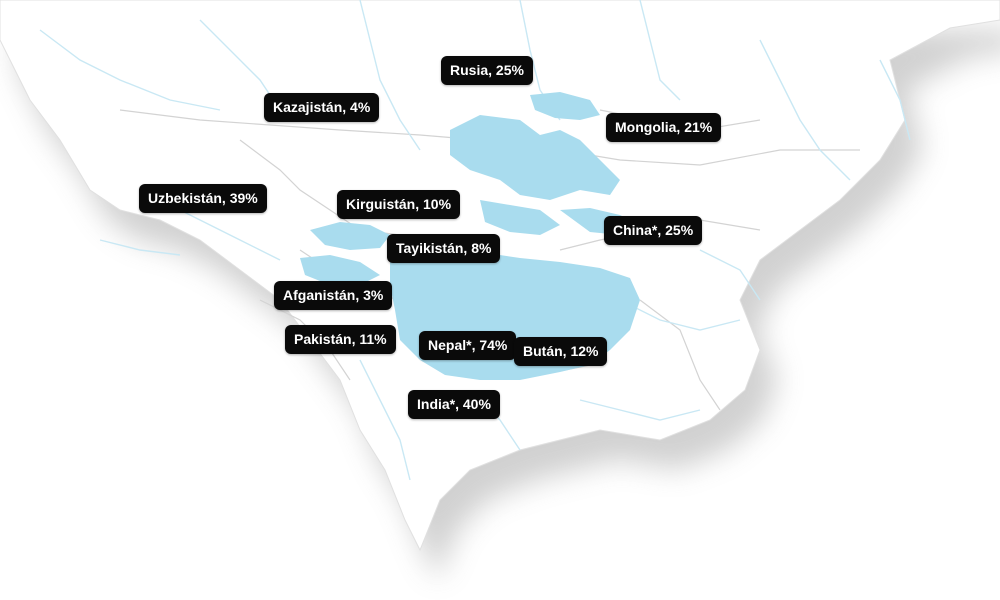 This screenshot has width=1000, height=600. Describe the element at coordinates (487, 70) in the screenshot. I see `label-rusia: Rusia, 25%` at that location.